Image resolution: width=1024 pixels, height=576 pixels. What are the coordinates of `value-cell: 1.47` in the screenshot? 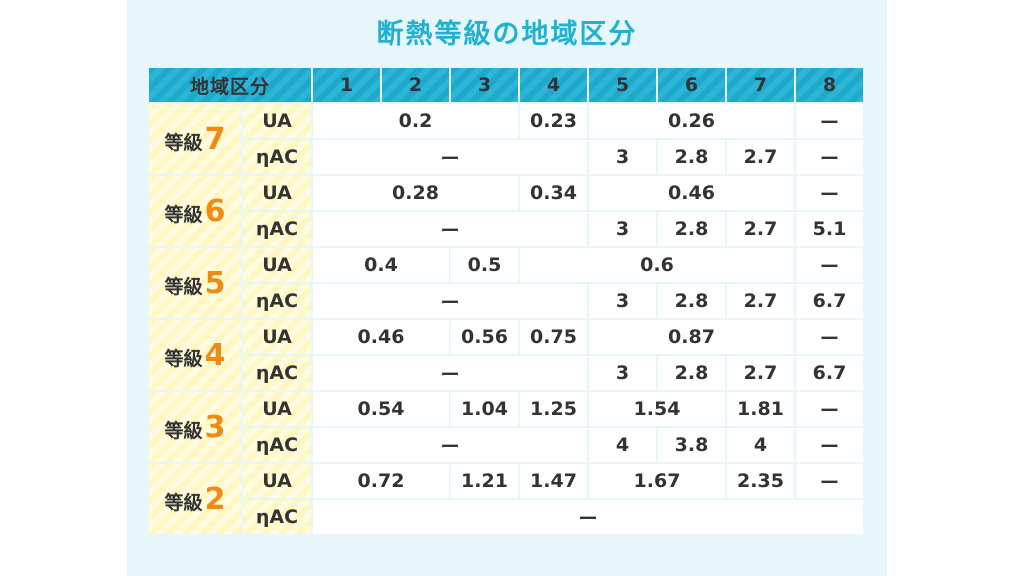 It's located at (553, 481).